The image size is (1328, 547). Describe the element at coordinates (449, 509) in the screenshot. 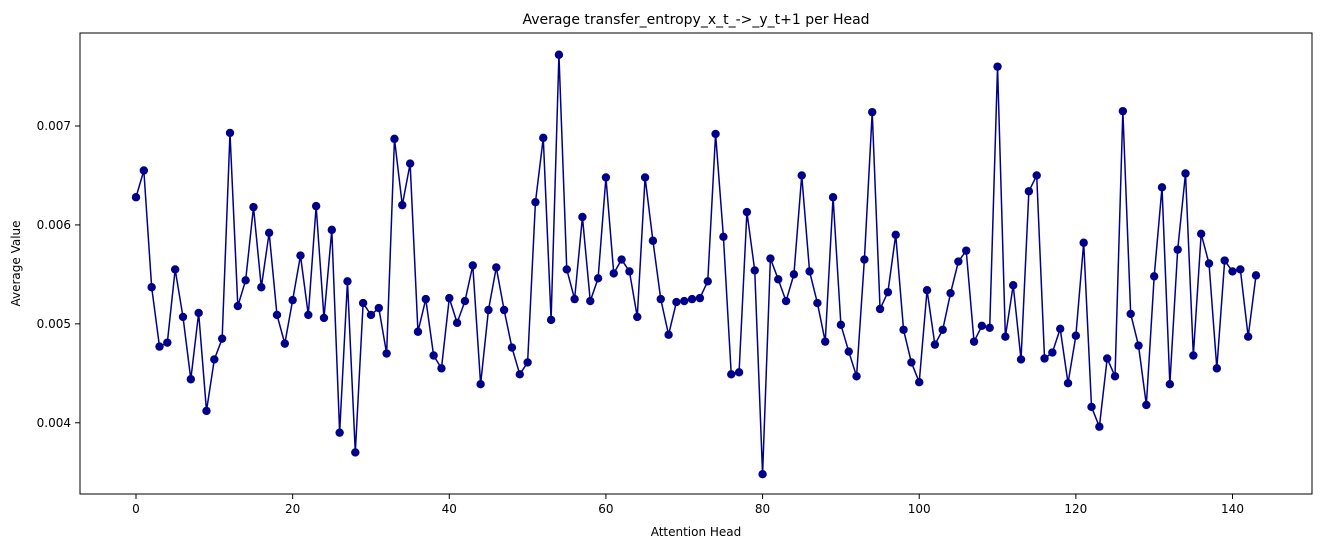

I see `x-tick-label: 40` at that location.